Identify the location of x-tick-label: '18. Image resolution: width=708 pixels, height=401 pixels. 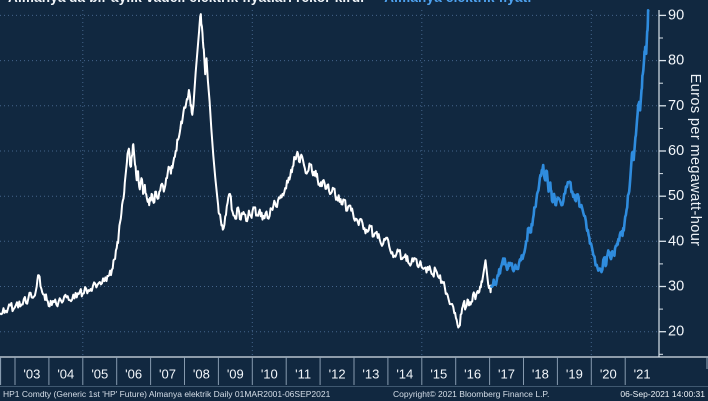
(540, 374).